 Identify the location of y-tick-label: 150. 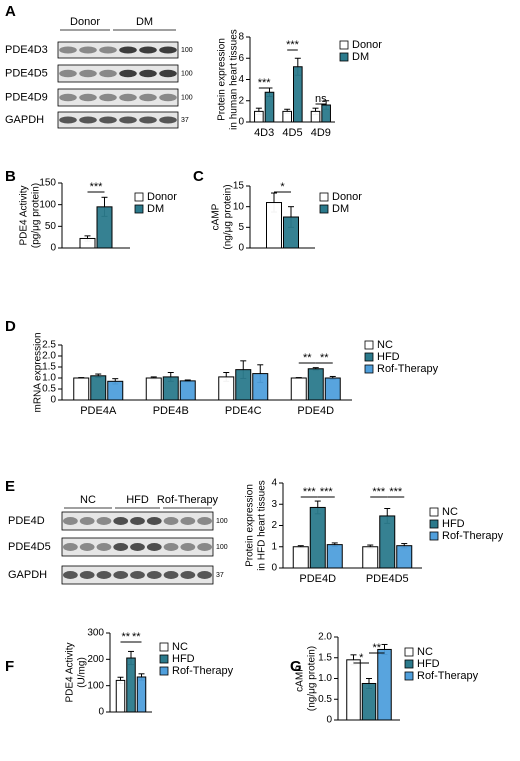
(47, 183).